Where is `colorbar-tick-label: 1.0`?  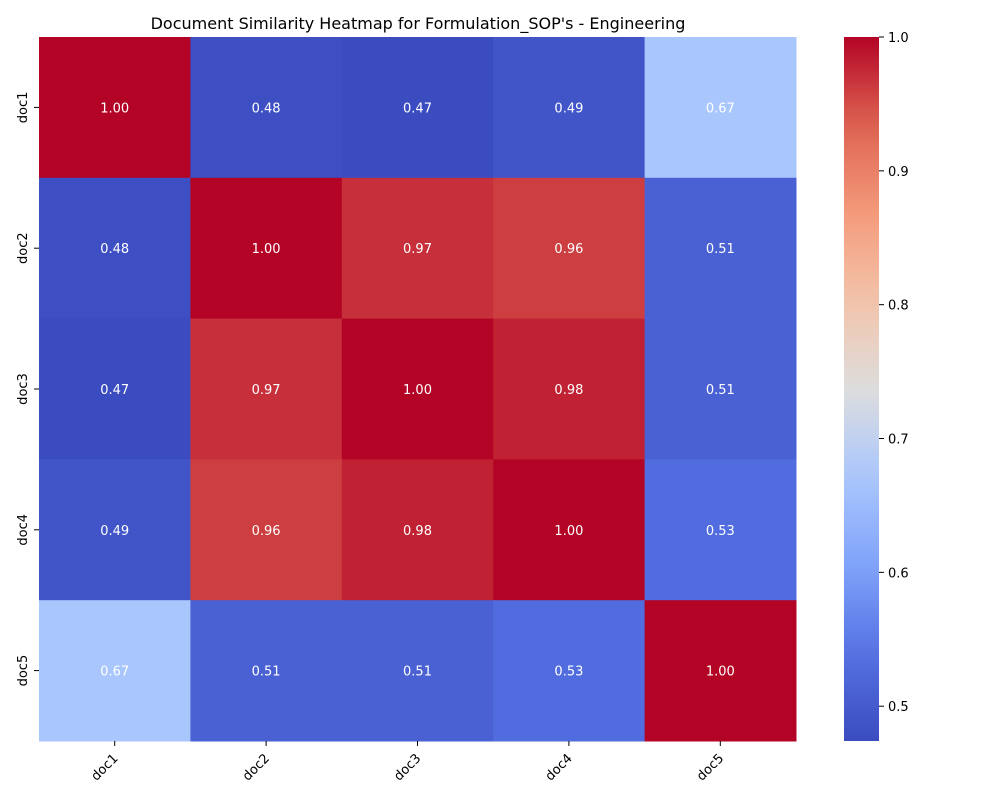
colorbar-tick-label: 1.0 is located at coordinates (898, 38).